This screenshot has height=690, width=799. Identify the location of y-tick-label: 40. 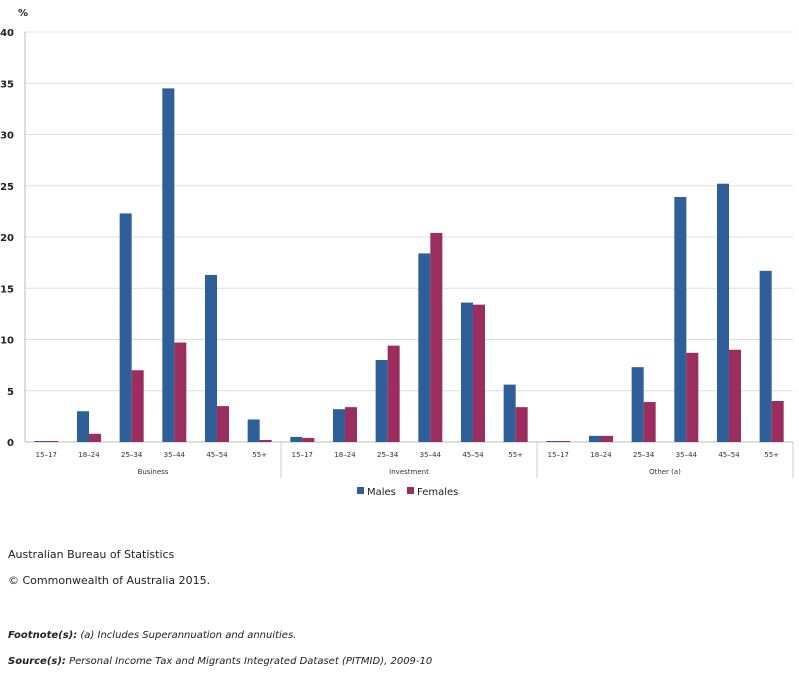
(7, 33).